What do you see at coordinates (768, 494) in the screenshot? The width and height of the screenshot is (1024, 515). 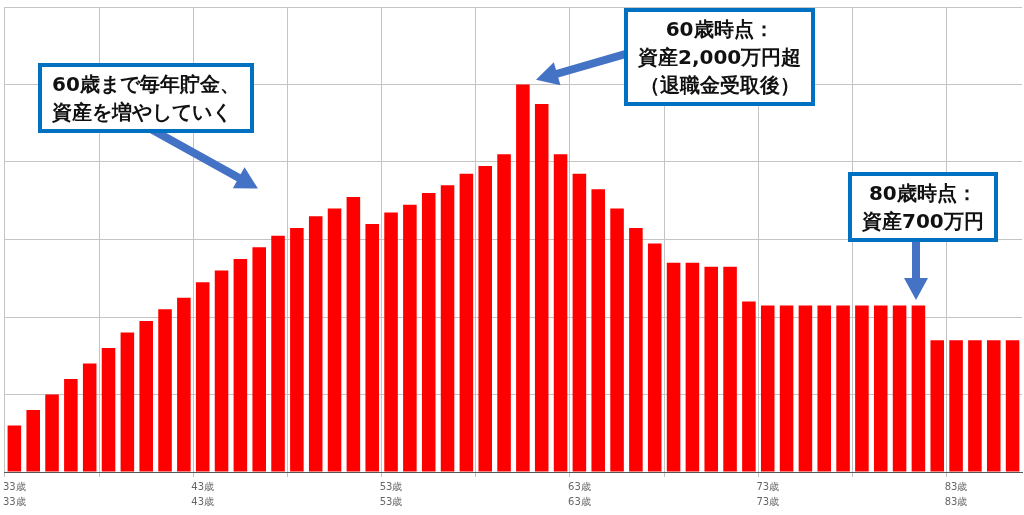 I see `x-tick-label: 73歳 73歳` at bounding box center [768, 494].